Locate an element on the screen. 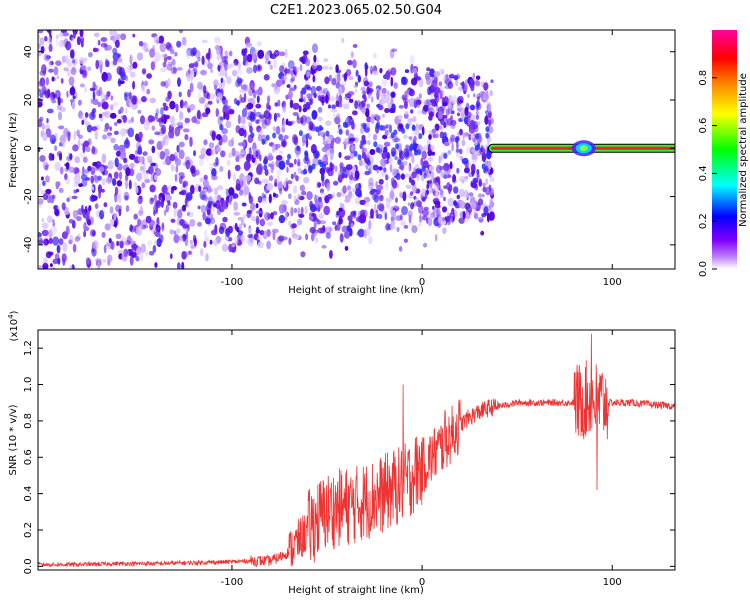  colorbar-tick-label: 0.6 is located at coordinates (703, 126).